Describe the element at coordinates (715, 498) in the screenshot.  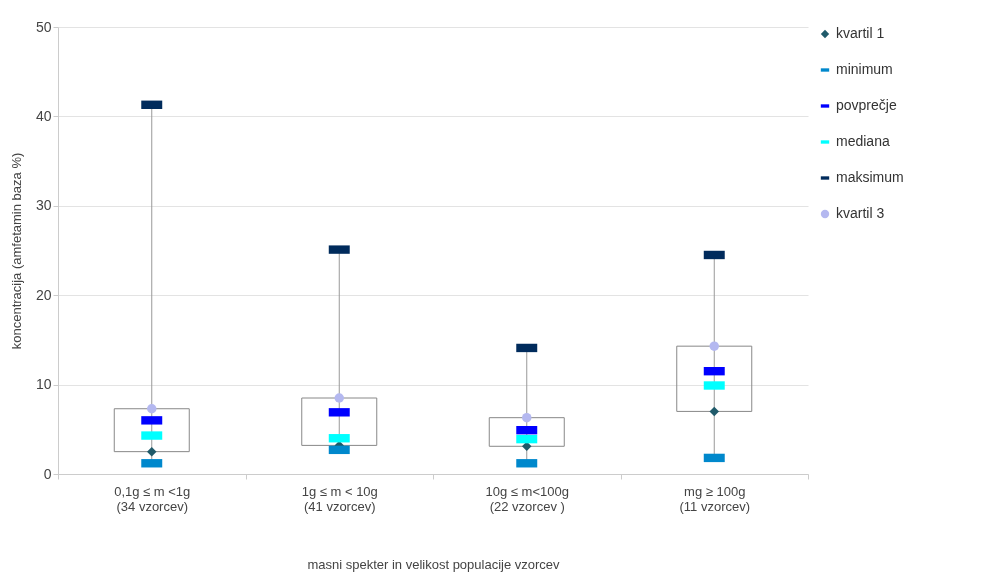
I see `x-tick-label: mg ≥ 100g (11 vzorcev)` at that location.